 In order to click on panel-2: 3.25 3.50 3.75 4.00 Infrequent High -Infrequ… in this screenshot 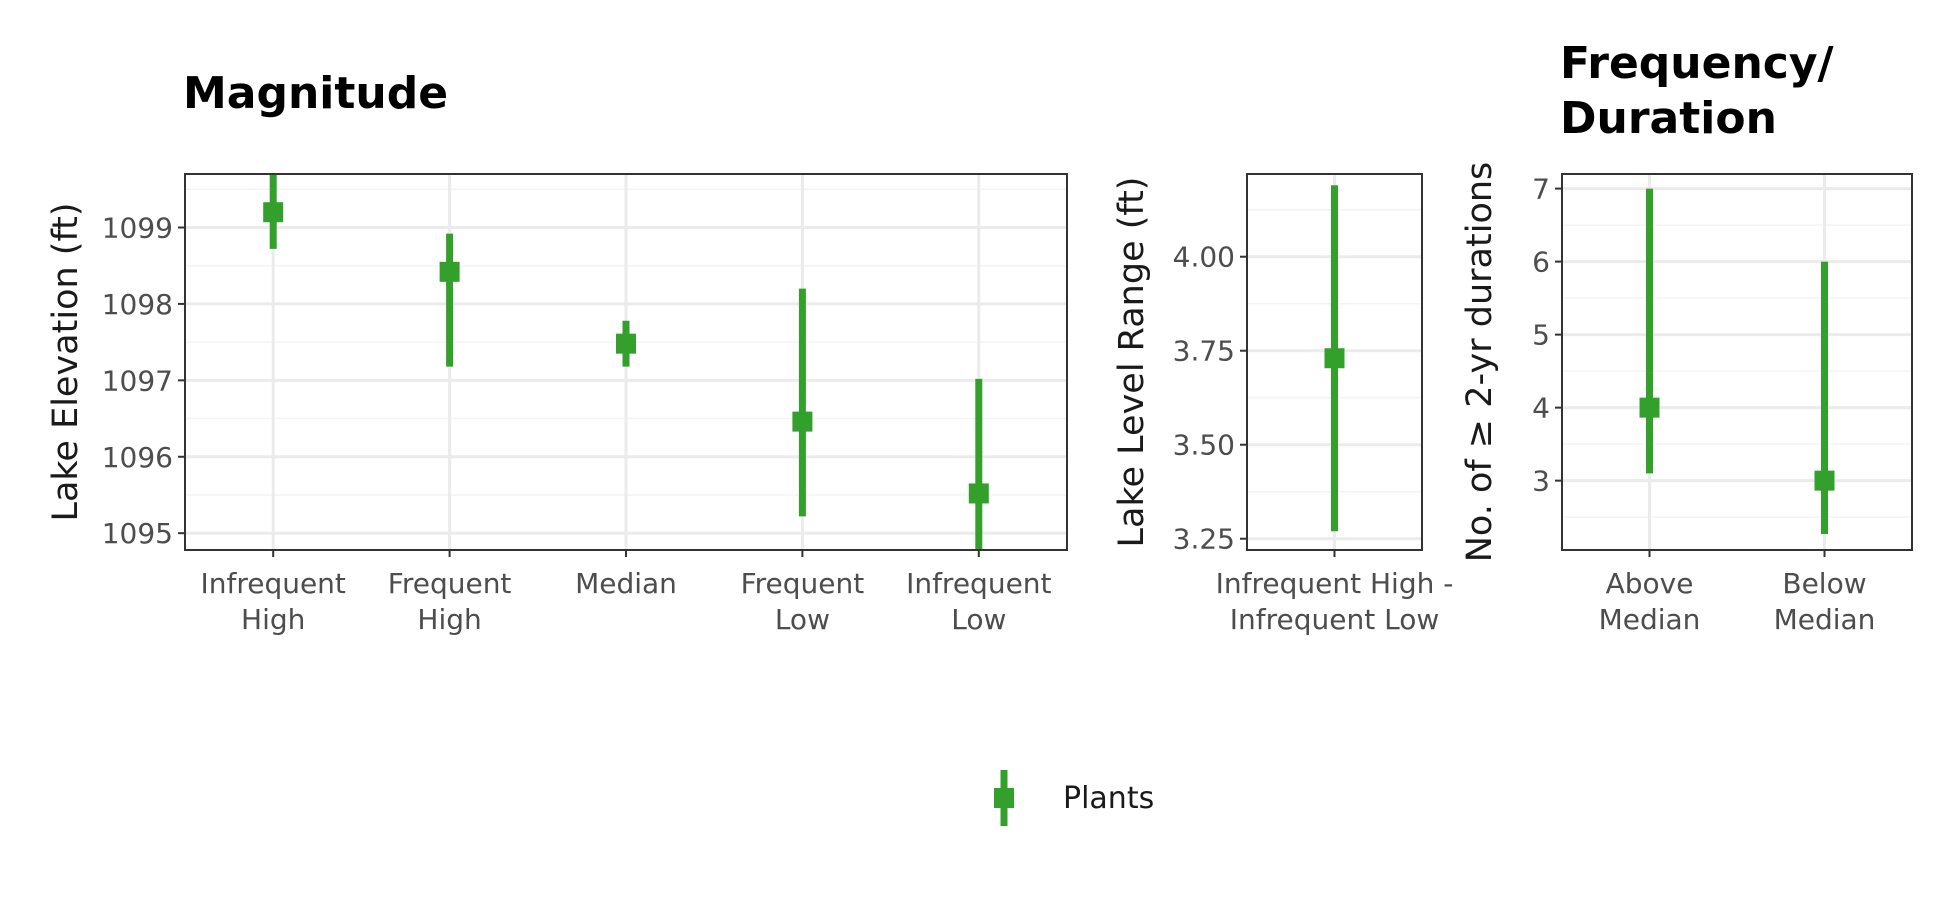, I will do `click(1283, 404)`.